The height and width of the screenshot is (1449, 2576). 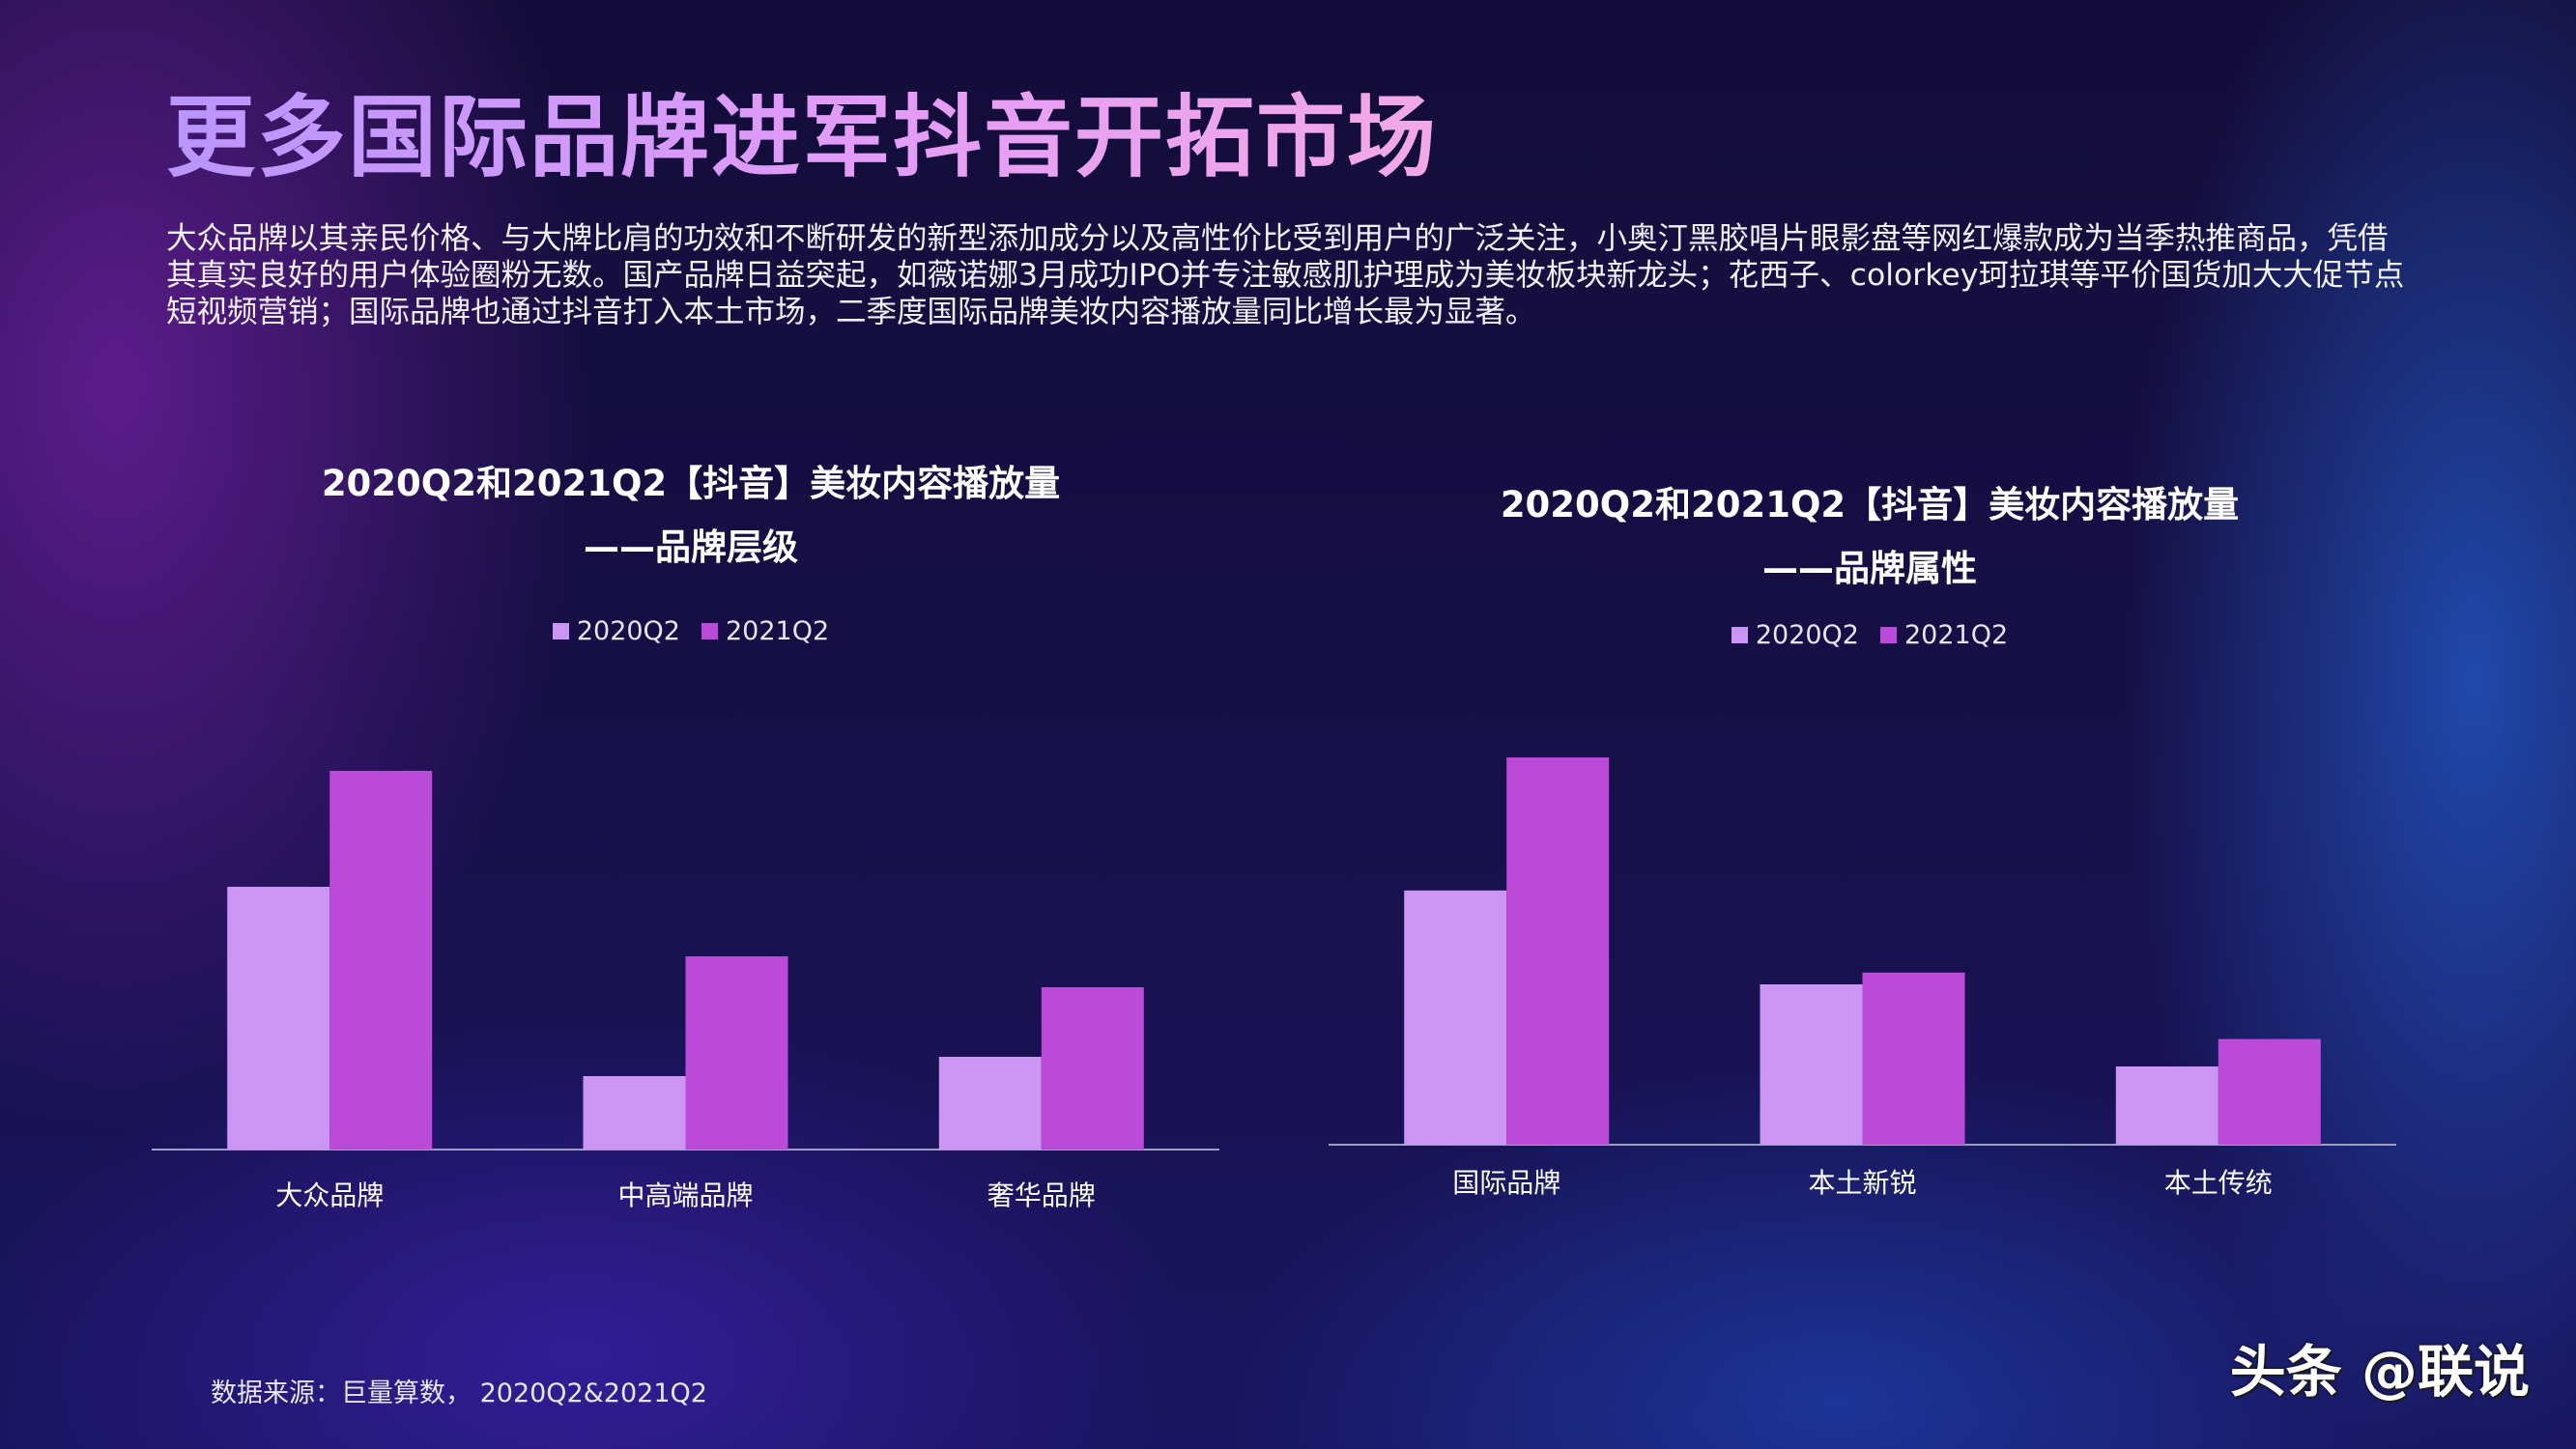 I want to click on bar-2021Q2-中高端品牌, so click(x=737, y=1053).